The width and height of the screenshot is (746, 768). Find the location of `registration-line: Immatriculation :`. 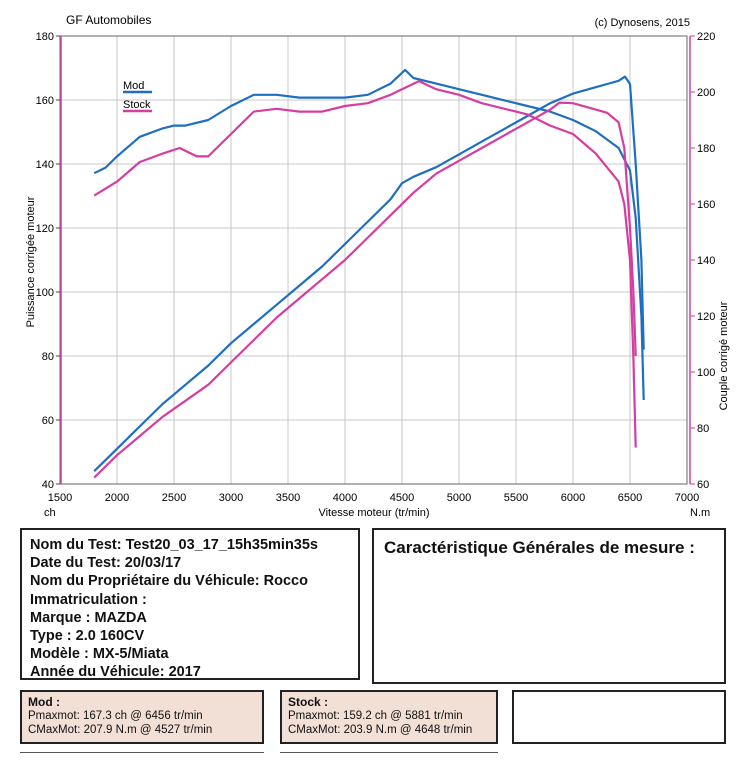

registration-line: Immatriculation : is located at coordinates (88, 599).